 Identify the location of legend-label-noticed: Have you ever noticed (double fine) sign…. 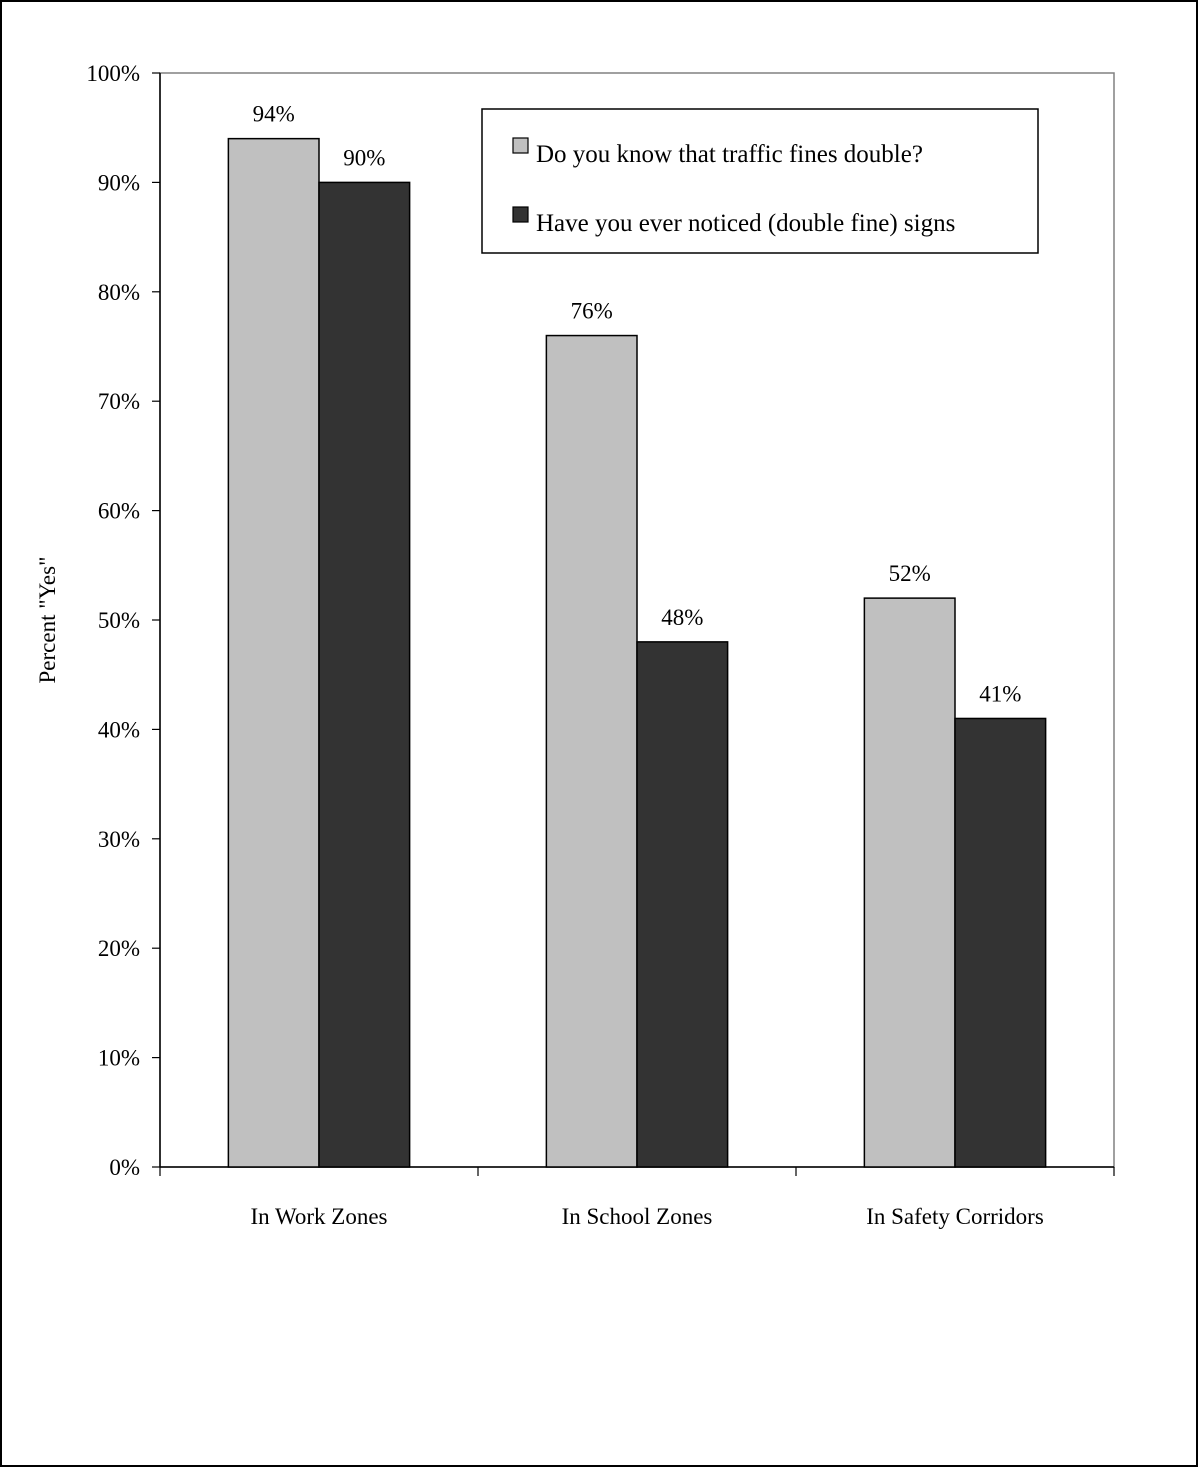
(745, 223).